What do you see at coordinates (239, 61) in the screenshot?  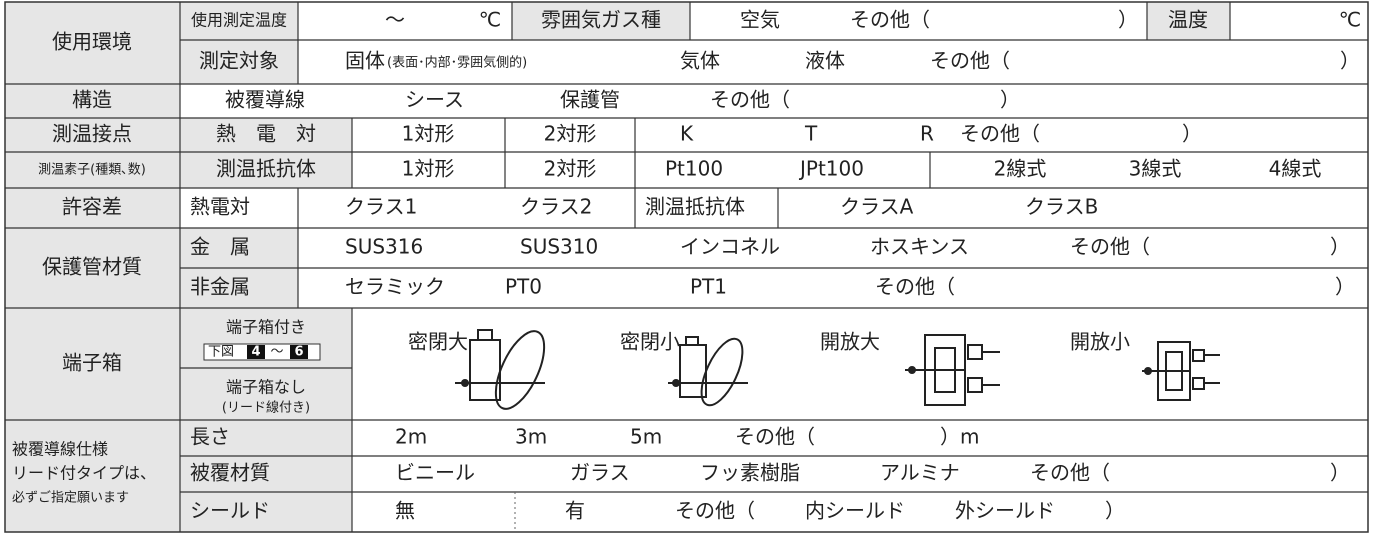 I see `field-label: 測定対象` at bounding box center [239, 61].